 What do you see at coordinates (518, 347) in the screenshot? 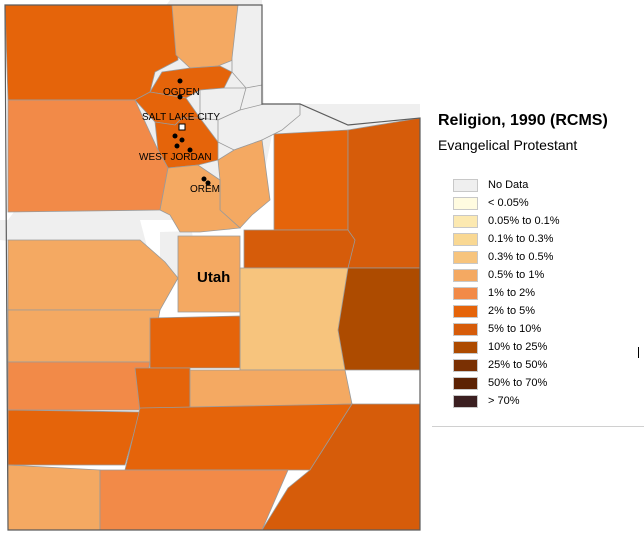
I see `legend-label: 10% to 25%` at bounding box center [518, 347].